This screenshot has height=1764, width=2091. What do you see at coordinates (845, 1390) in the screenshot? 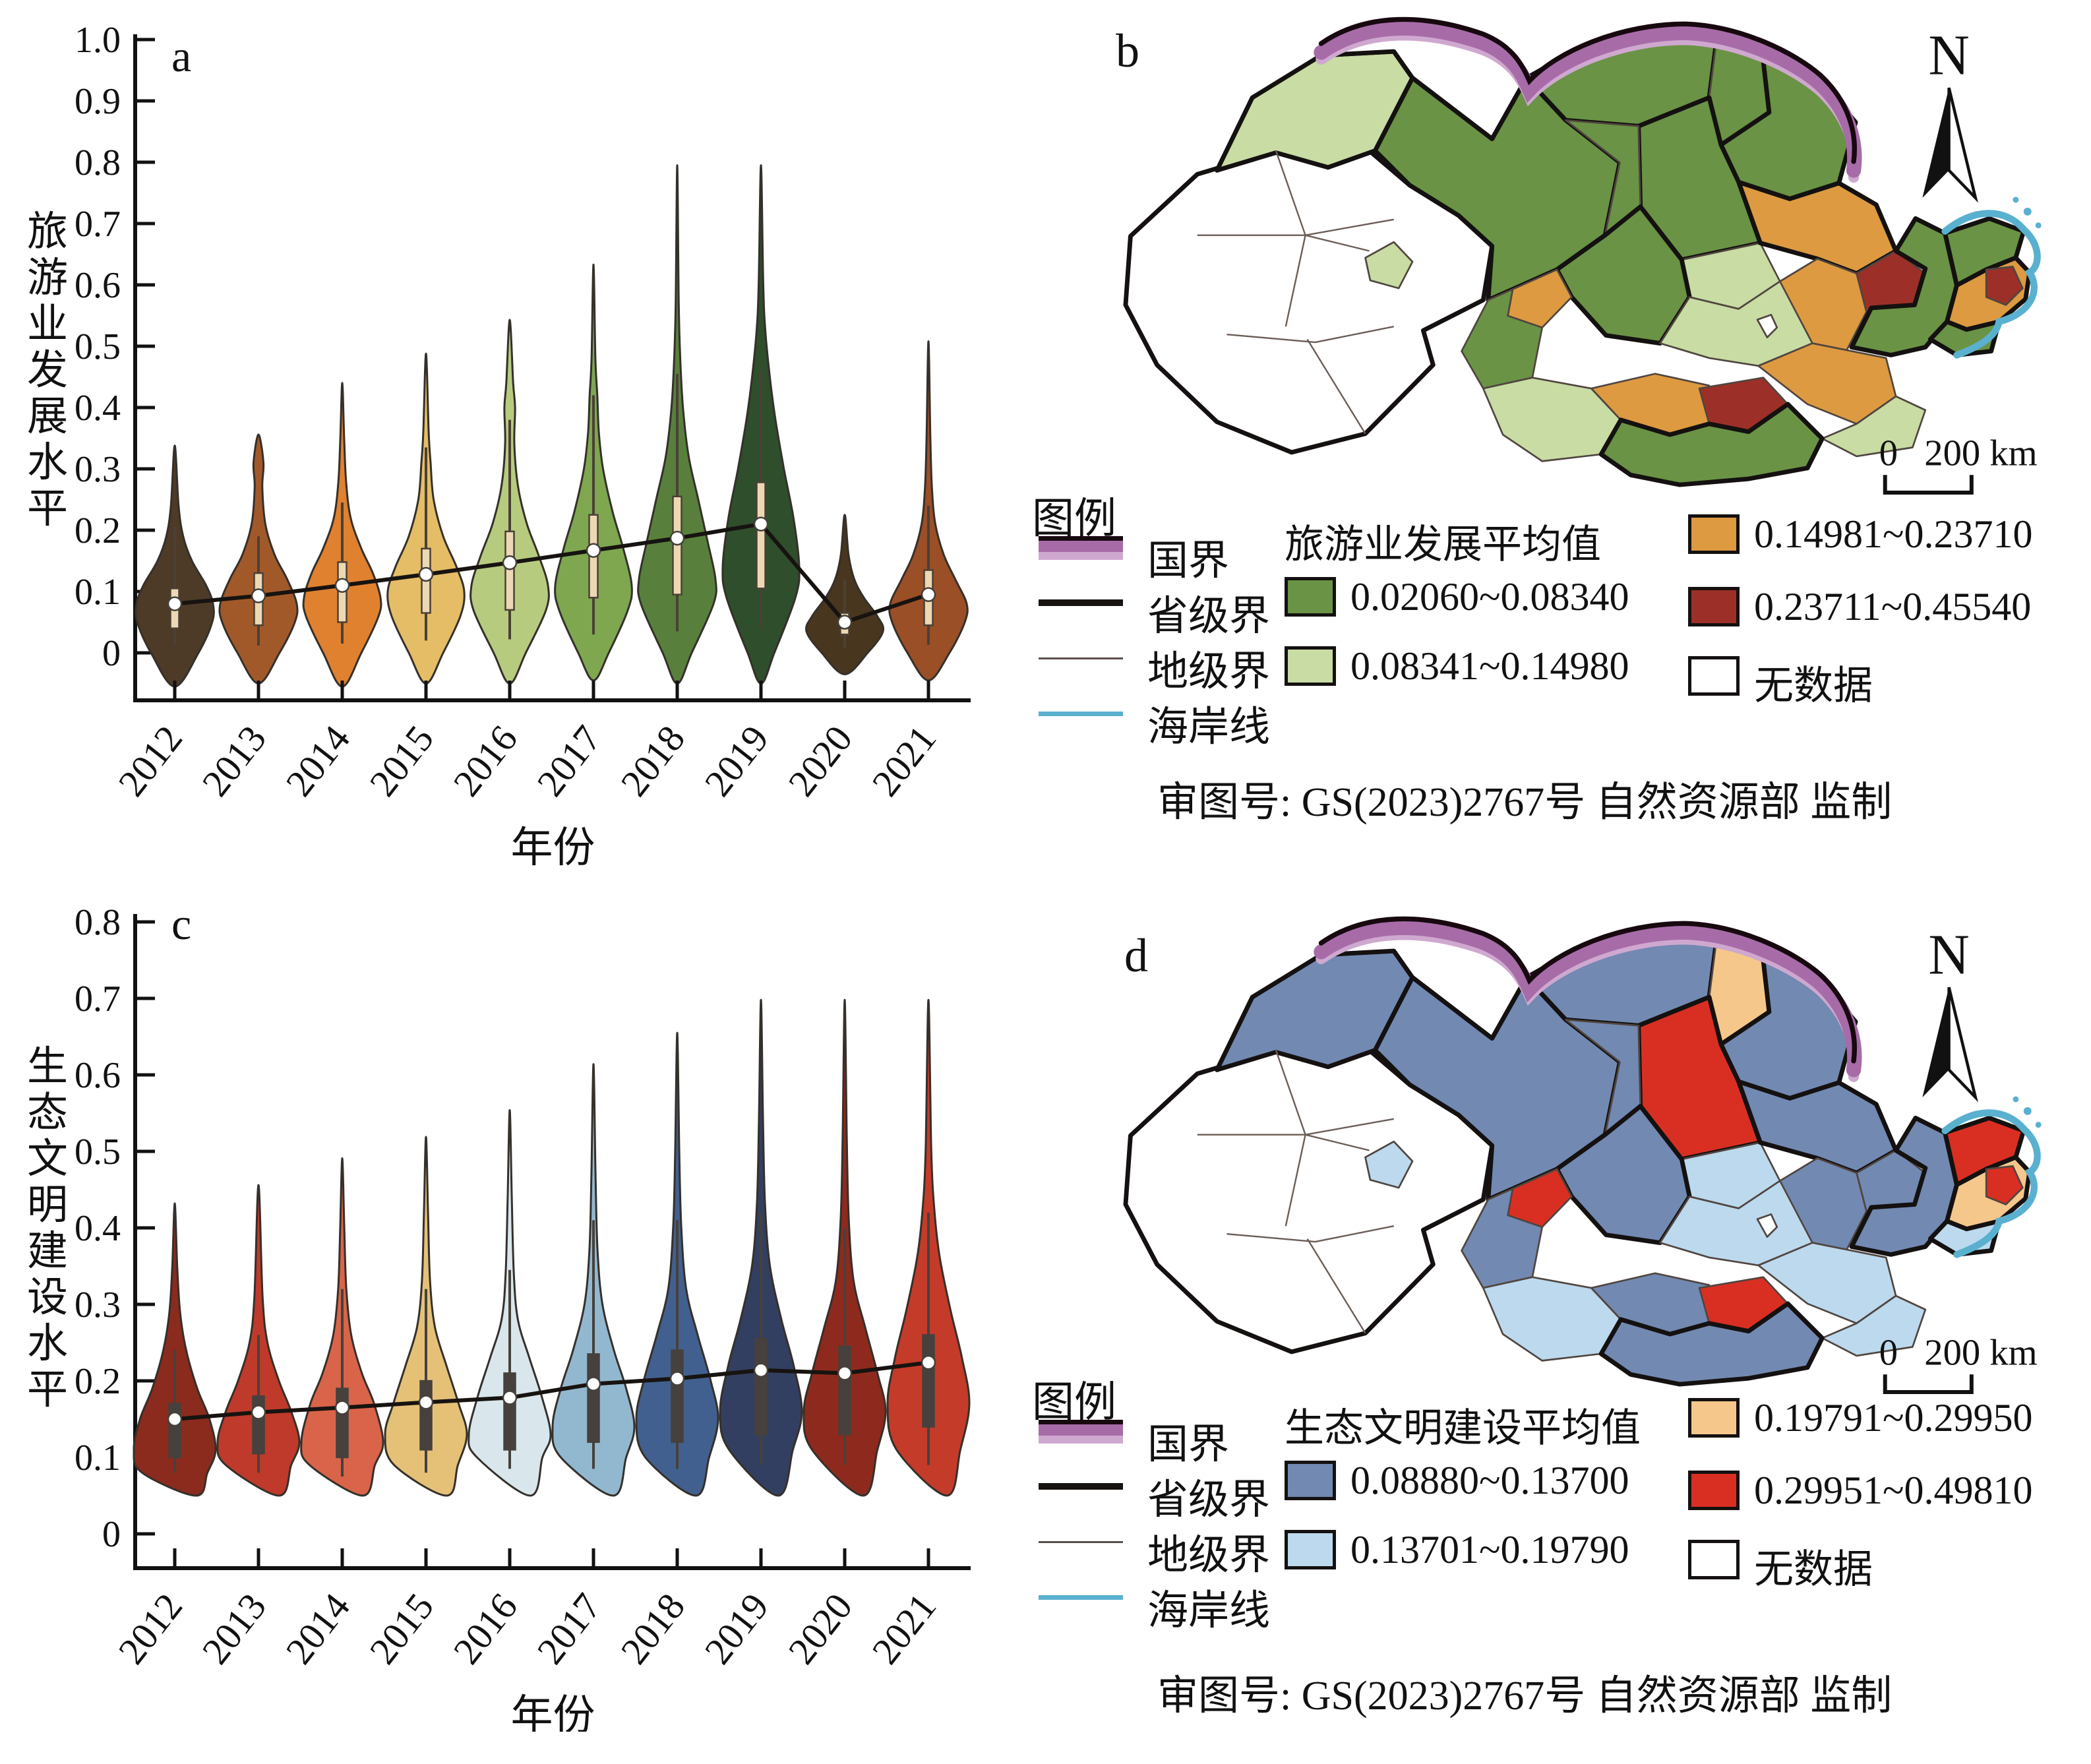
I see `box-2020` at bounding box center [845, 1390].